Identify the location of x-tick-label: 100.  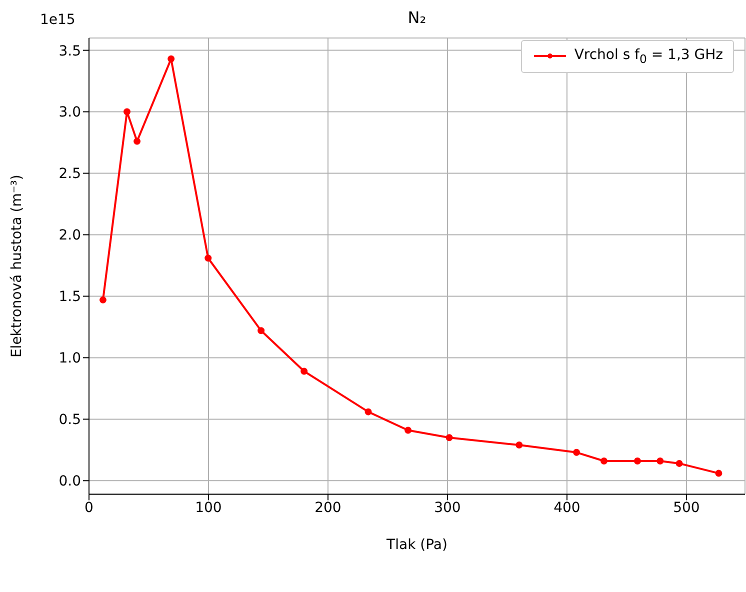
(208, 508).